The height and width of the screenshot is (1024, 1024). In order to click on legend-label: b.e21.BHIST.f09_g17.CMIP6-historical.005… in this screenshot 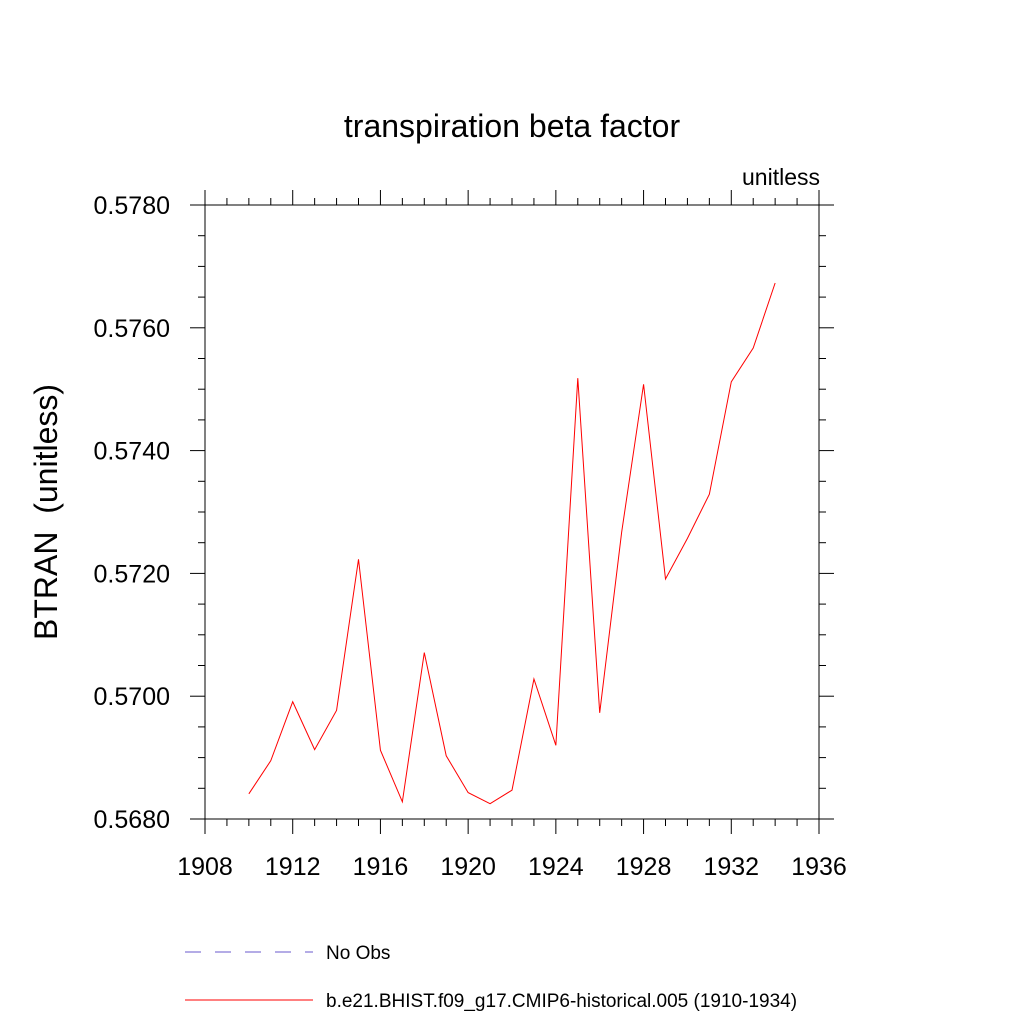, I will do `click(561, 1001)`.